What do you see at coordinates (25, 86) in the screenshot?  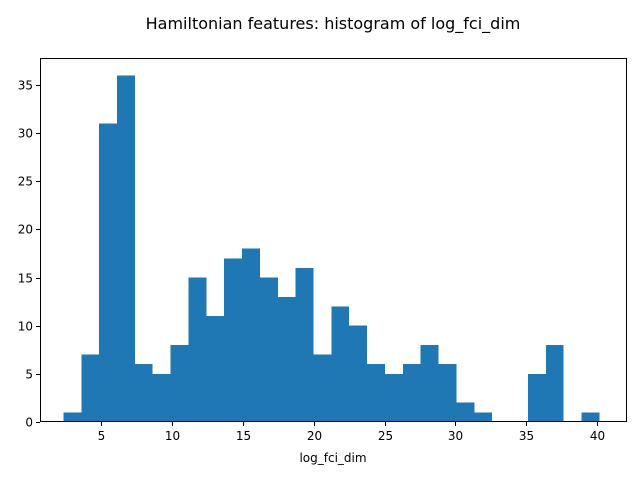 I see `y-tick-label: 35` at bounding box center [25, 86].